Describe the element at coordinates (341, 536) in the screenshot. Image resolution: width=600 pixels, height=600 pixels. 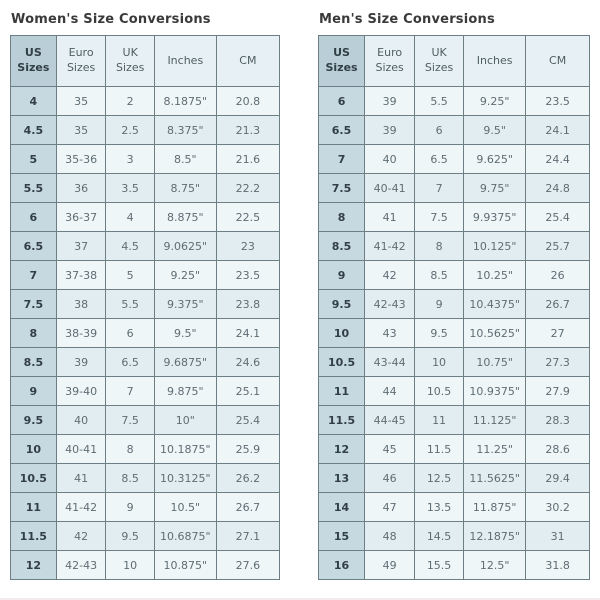
I see `us-size-cell: 15` at that location.